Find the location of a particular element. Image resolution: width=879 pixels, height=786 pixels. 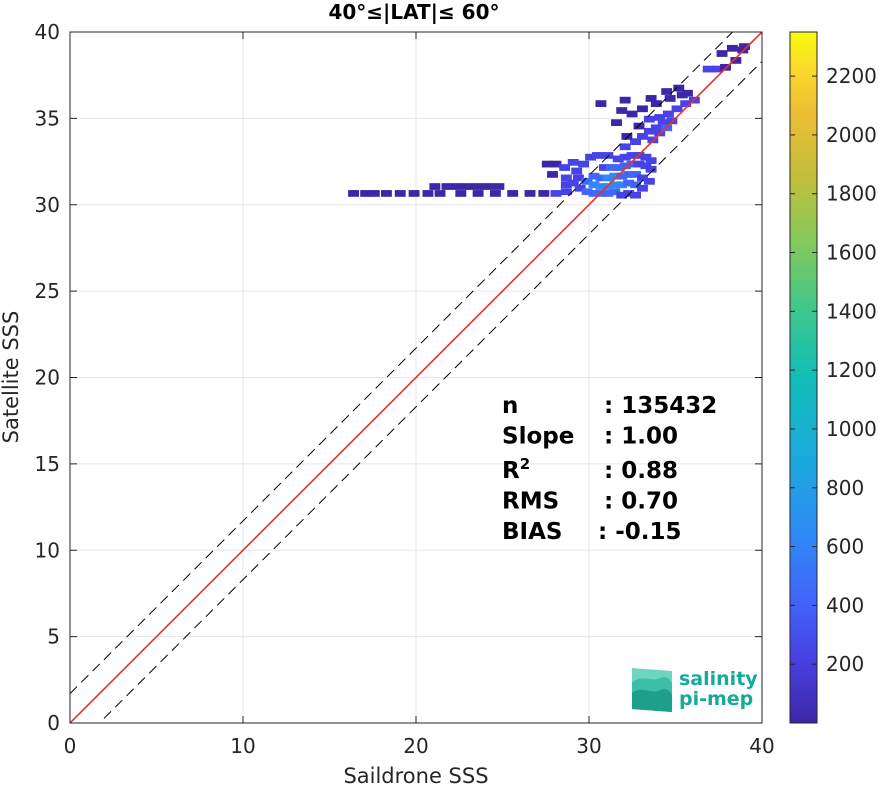

x-tick-label: 40 is located at coordinates (761, 746).